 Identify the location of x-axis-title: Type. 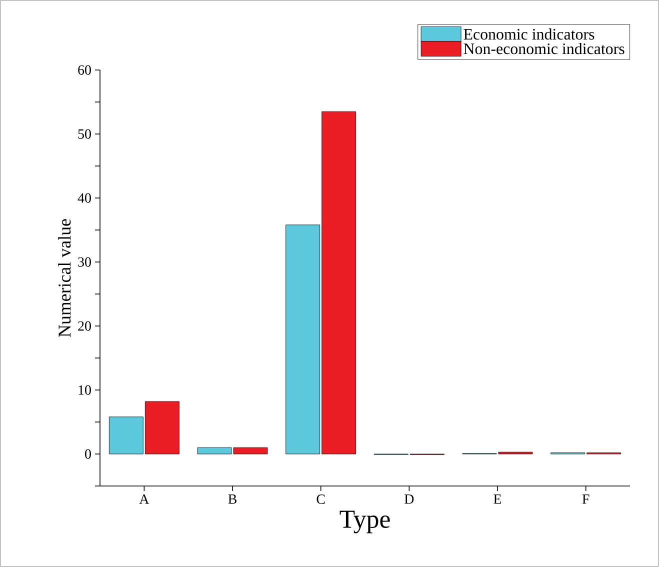
(365, 522).